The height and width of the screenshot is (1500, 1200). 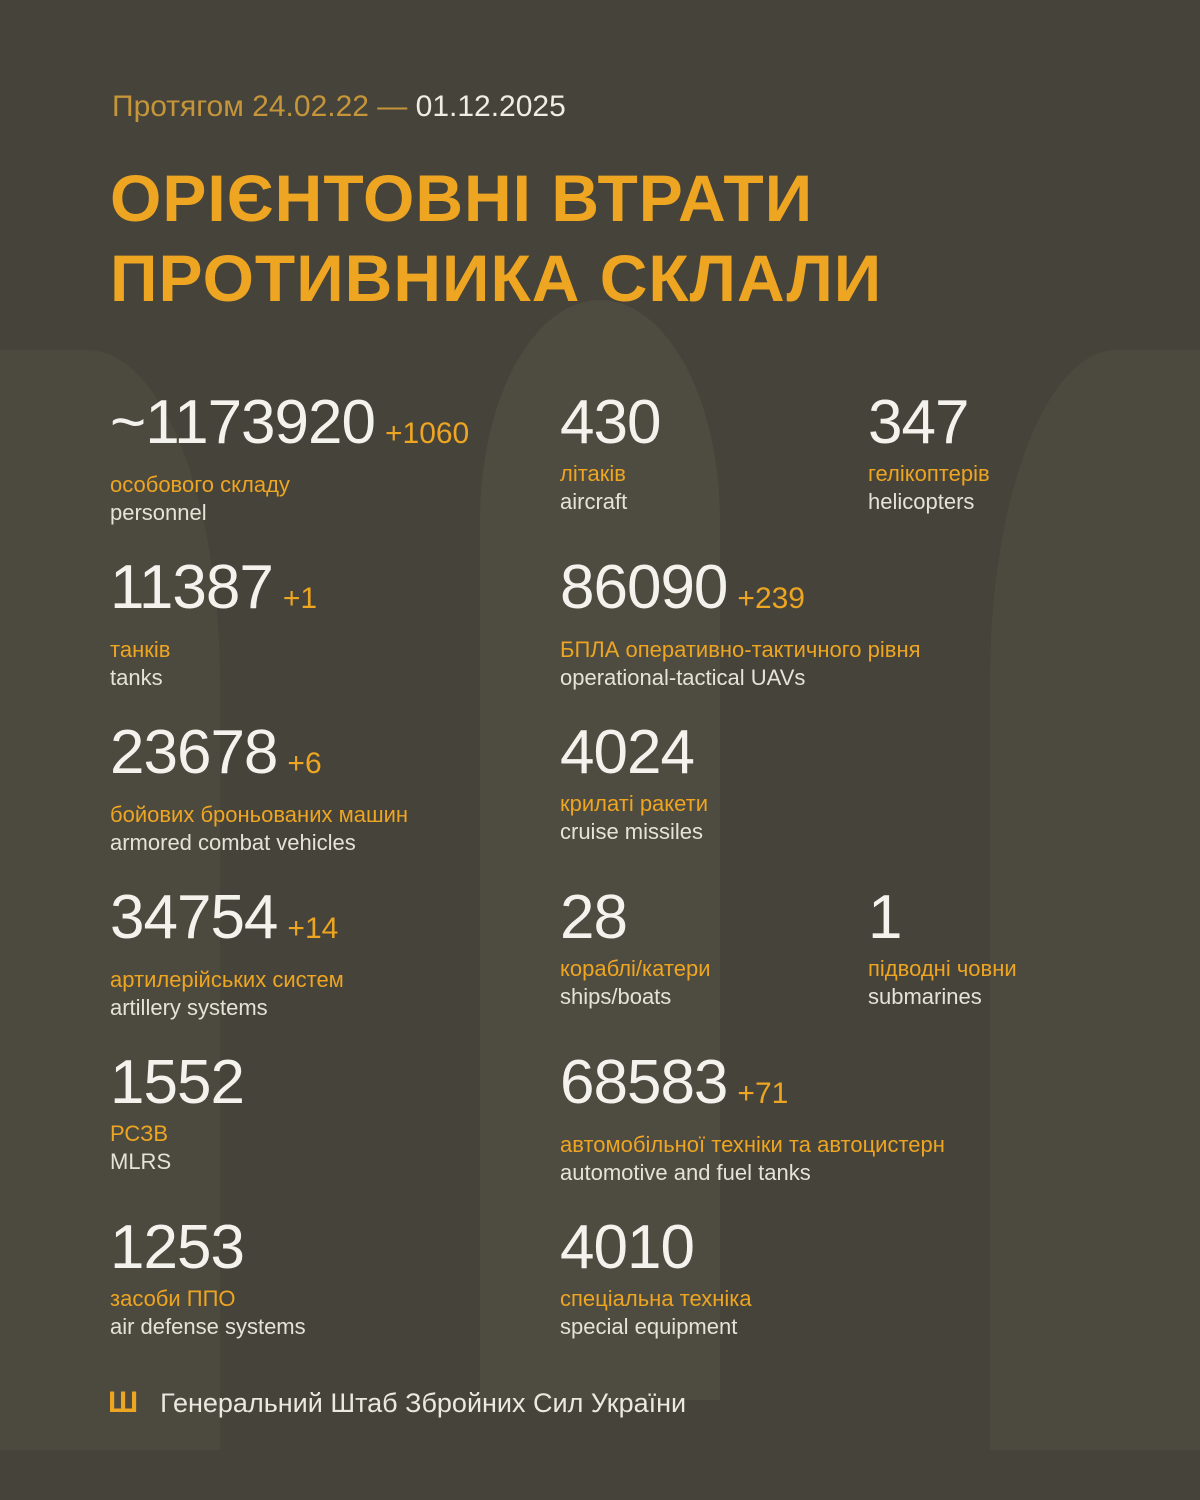 I want to click on stat-item: ~1173920 +1060 особового складу personnel, so click(x=289, y=459).